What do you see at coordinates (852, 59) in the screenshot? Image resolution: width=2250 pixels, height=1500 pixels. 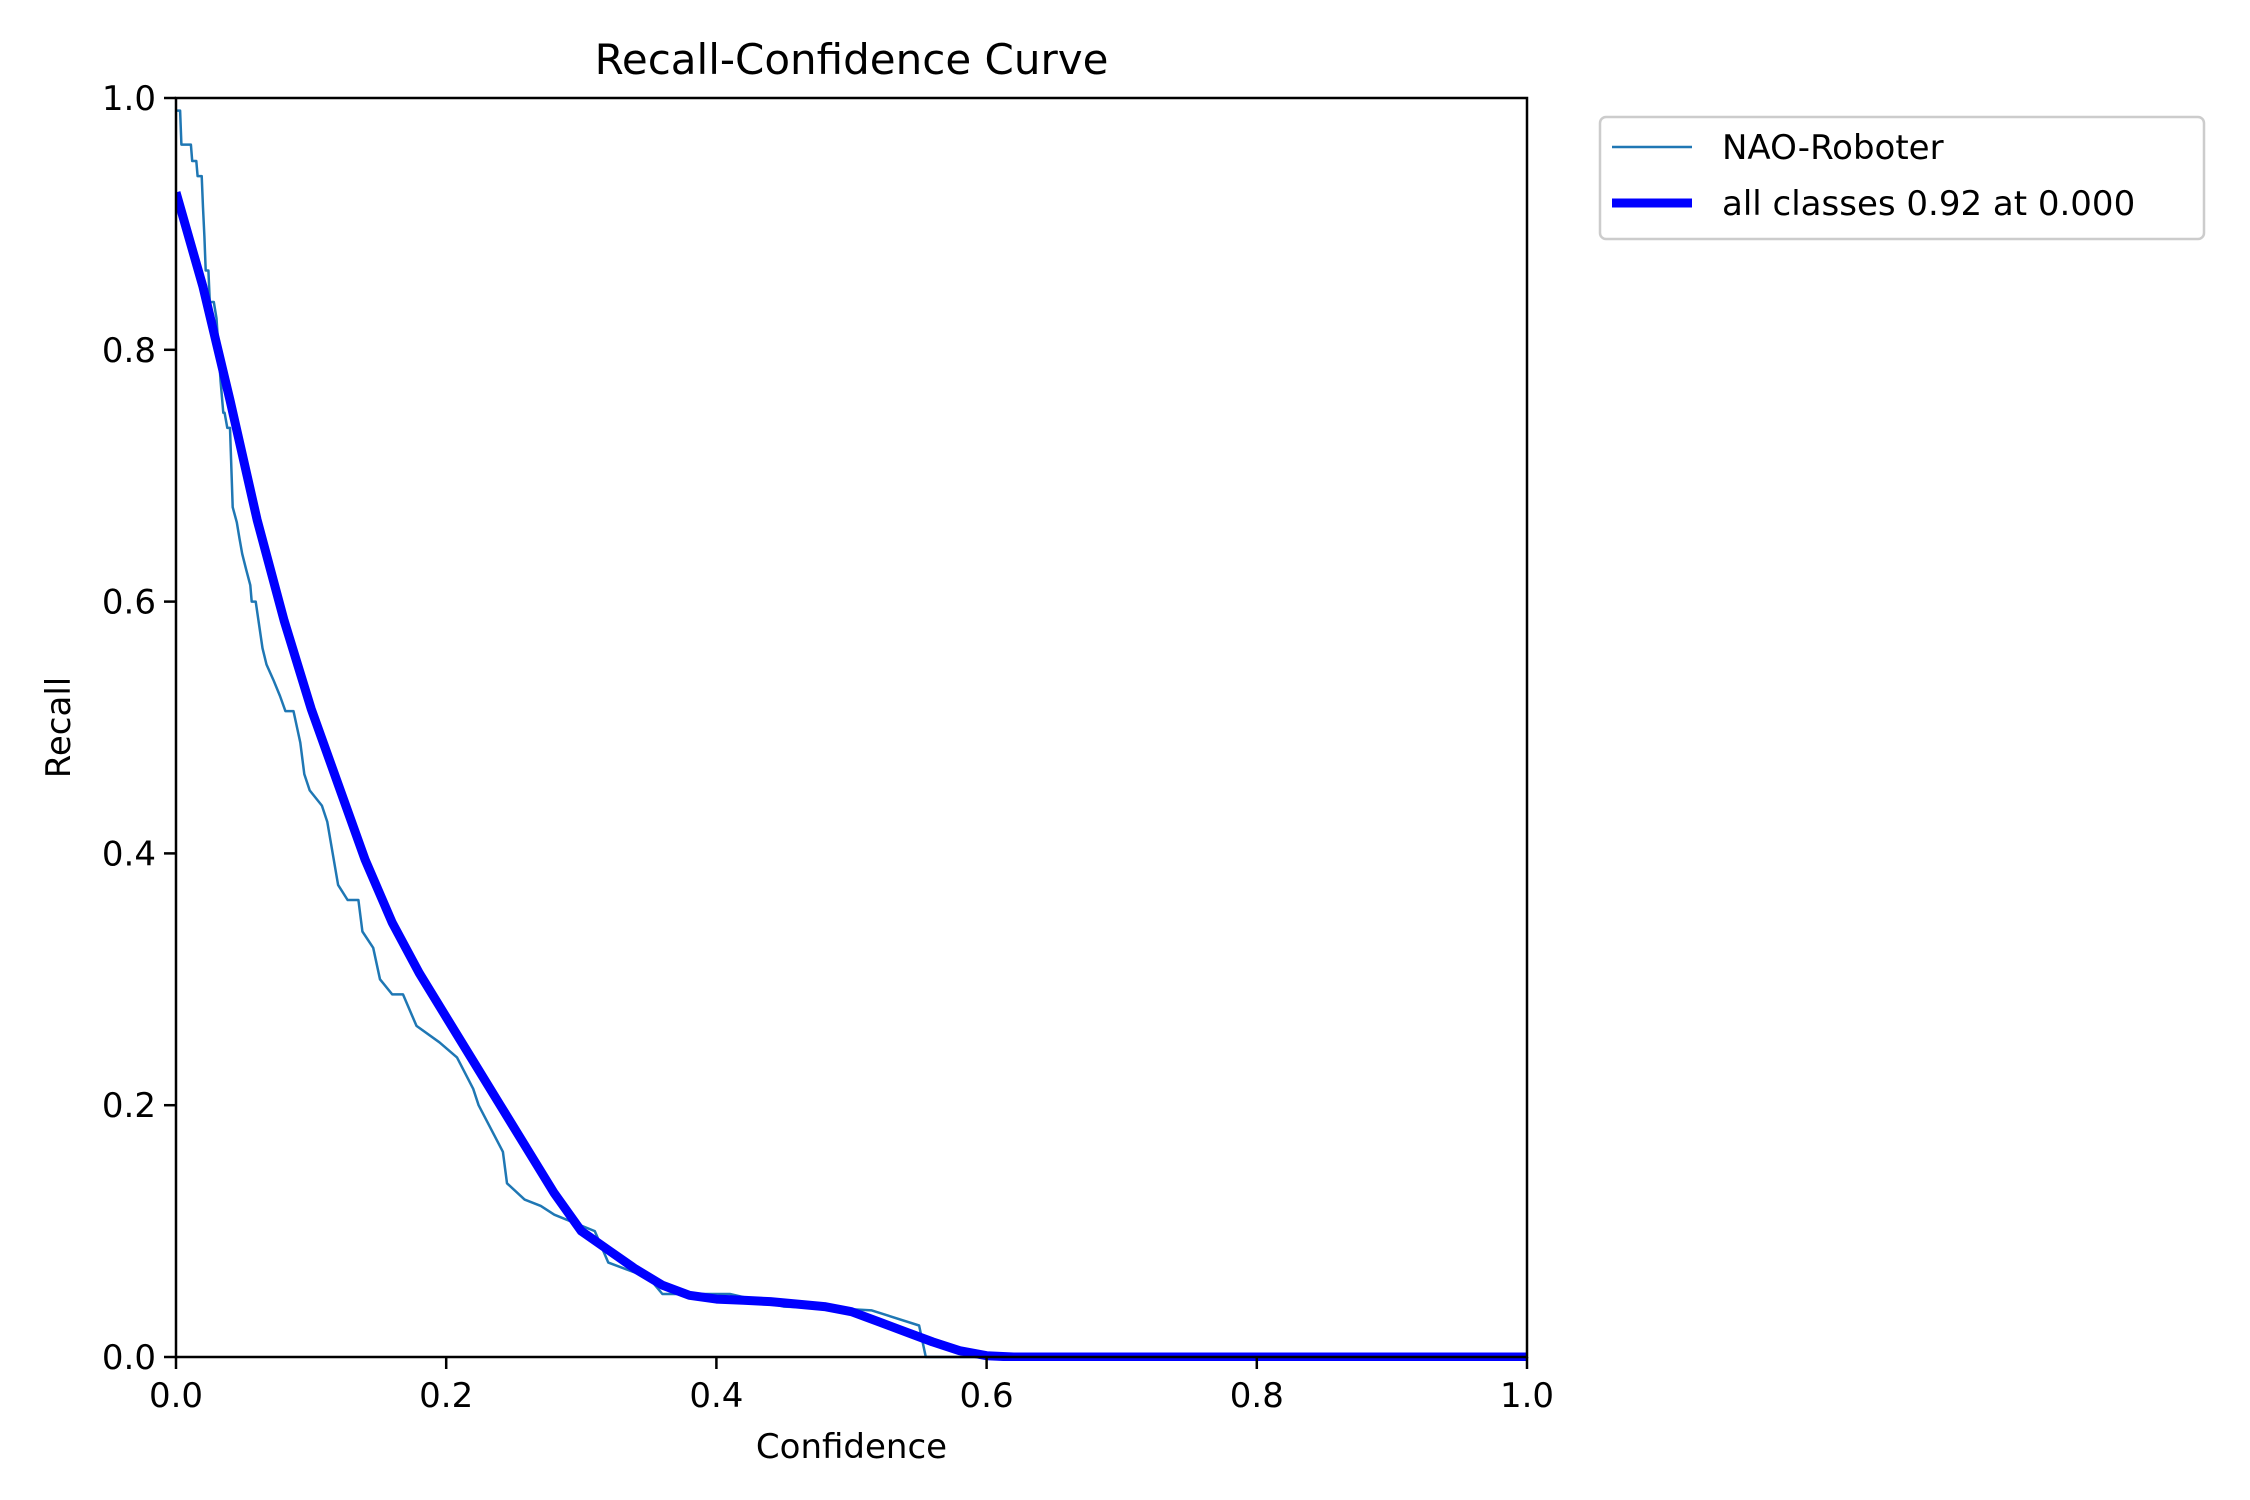 I see `chart-title: Recall-Confidence Curve` at bounding box center [852, 59].